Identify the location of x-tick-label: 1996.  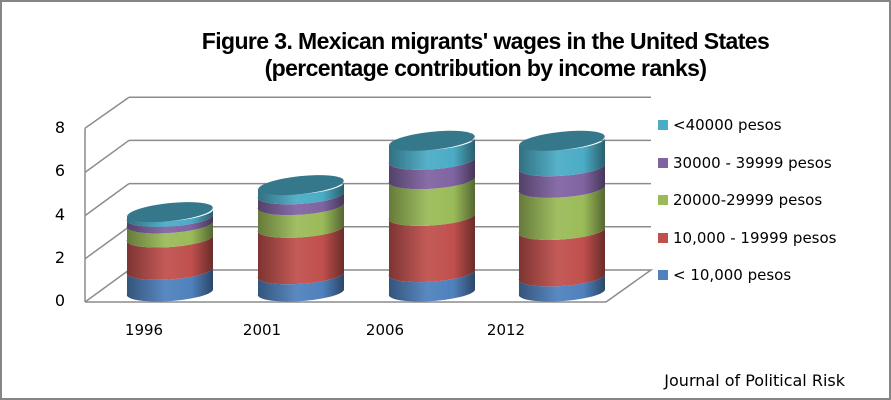
(144, 330).